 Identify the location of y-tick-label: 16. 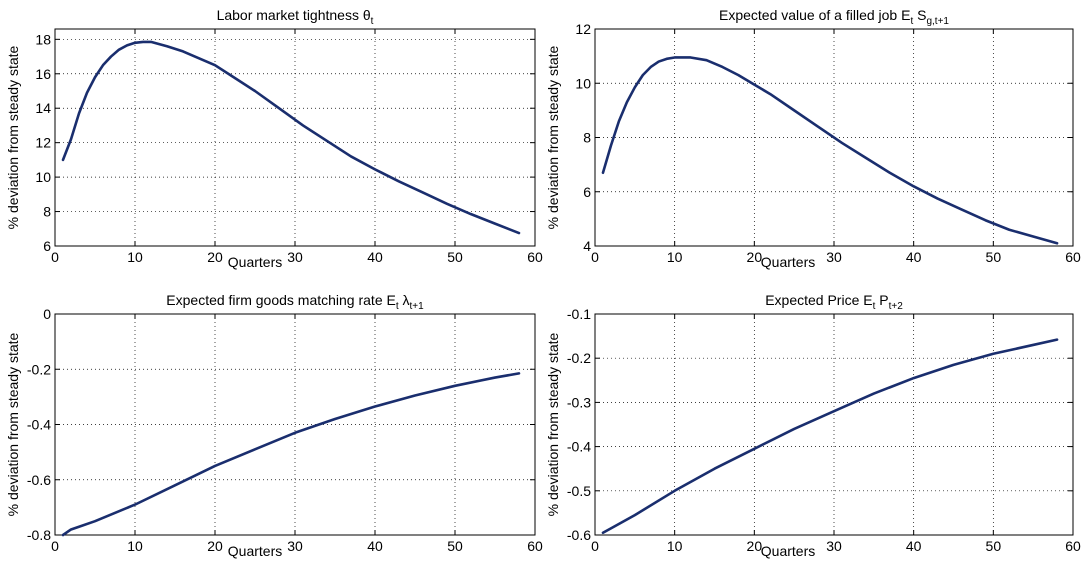
(43, 74).